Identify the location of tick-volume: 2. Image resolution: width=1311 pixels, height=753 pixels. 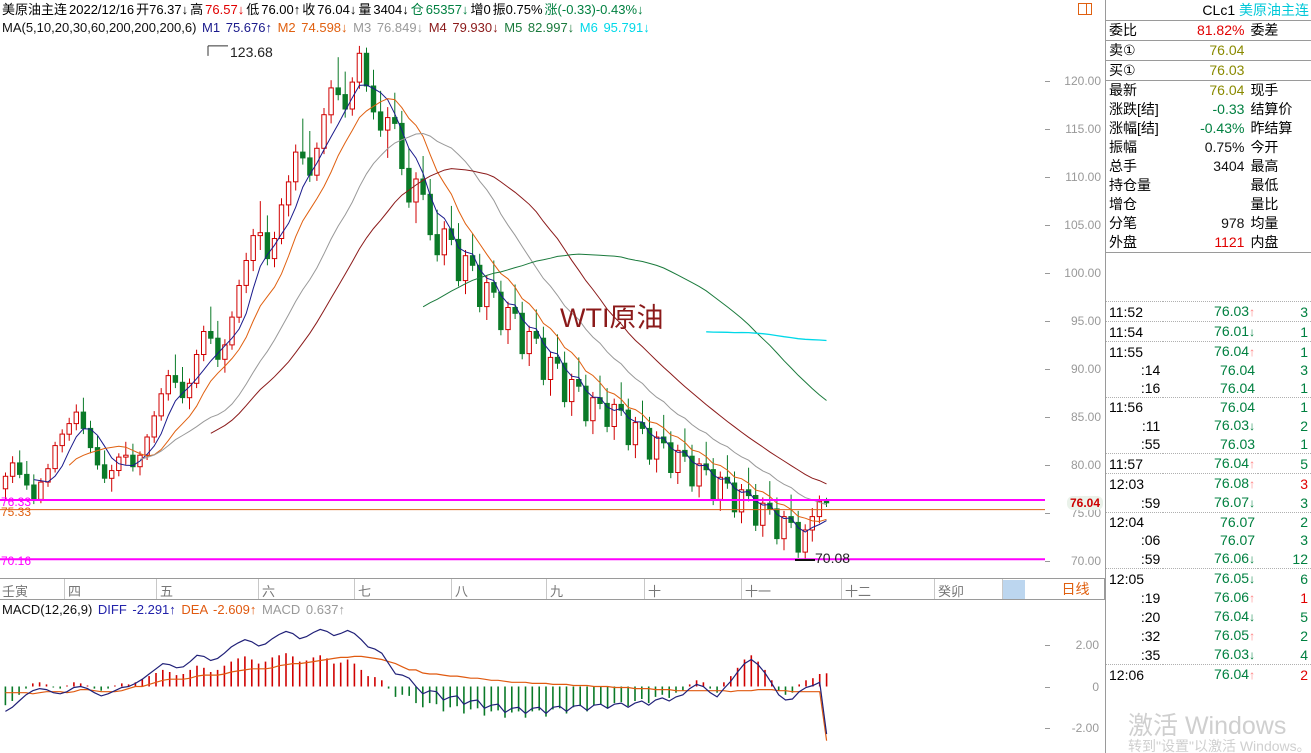
(1304, 425).